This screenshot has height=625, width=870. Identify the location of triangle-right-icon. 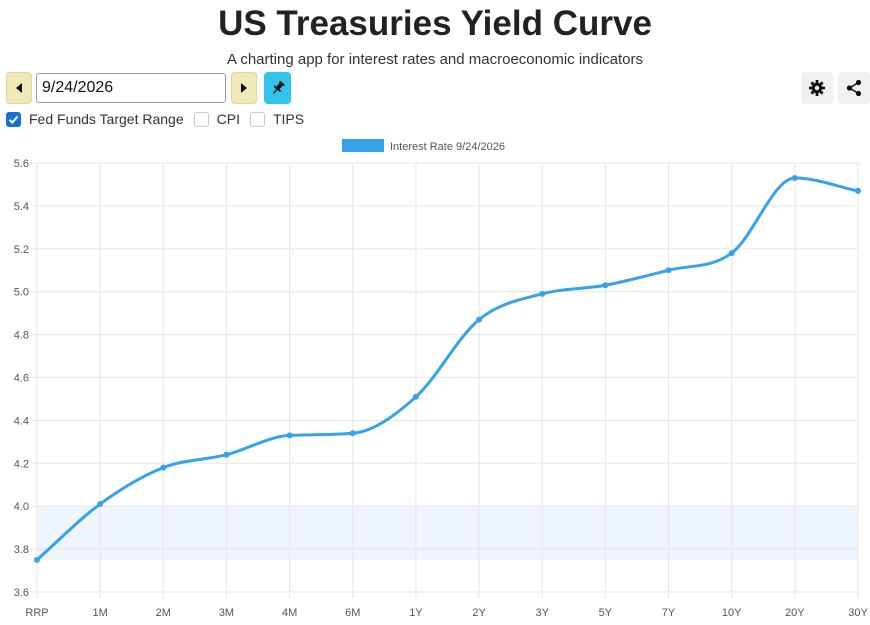
(244, 88).